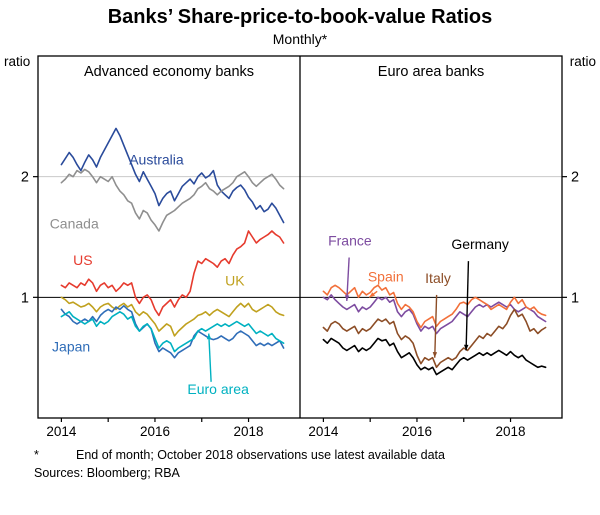 Image resolution: width=600 pixels, height=515 pixels. I want to click on series-line-australia, so click(172, 175).